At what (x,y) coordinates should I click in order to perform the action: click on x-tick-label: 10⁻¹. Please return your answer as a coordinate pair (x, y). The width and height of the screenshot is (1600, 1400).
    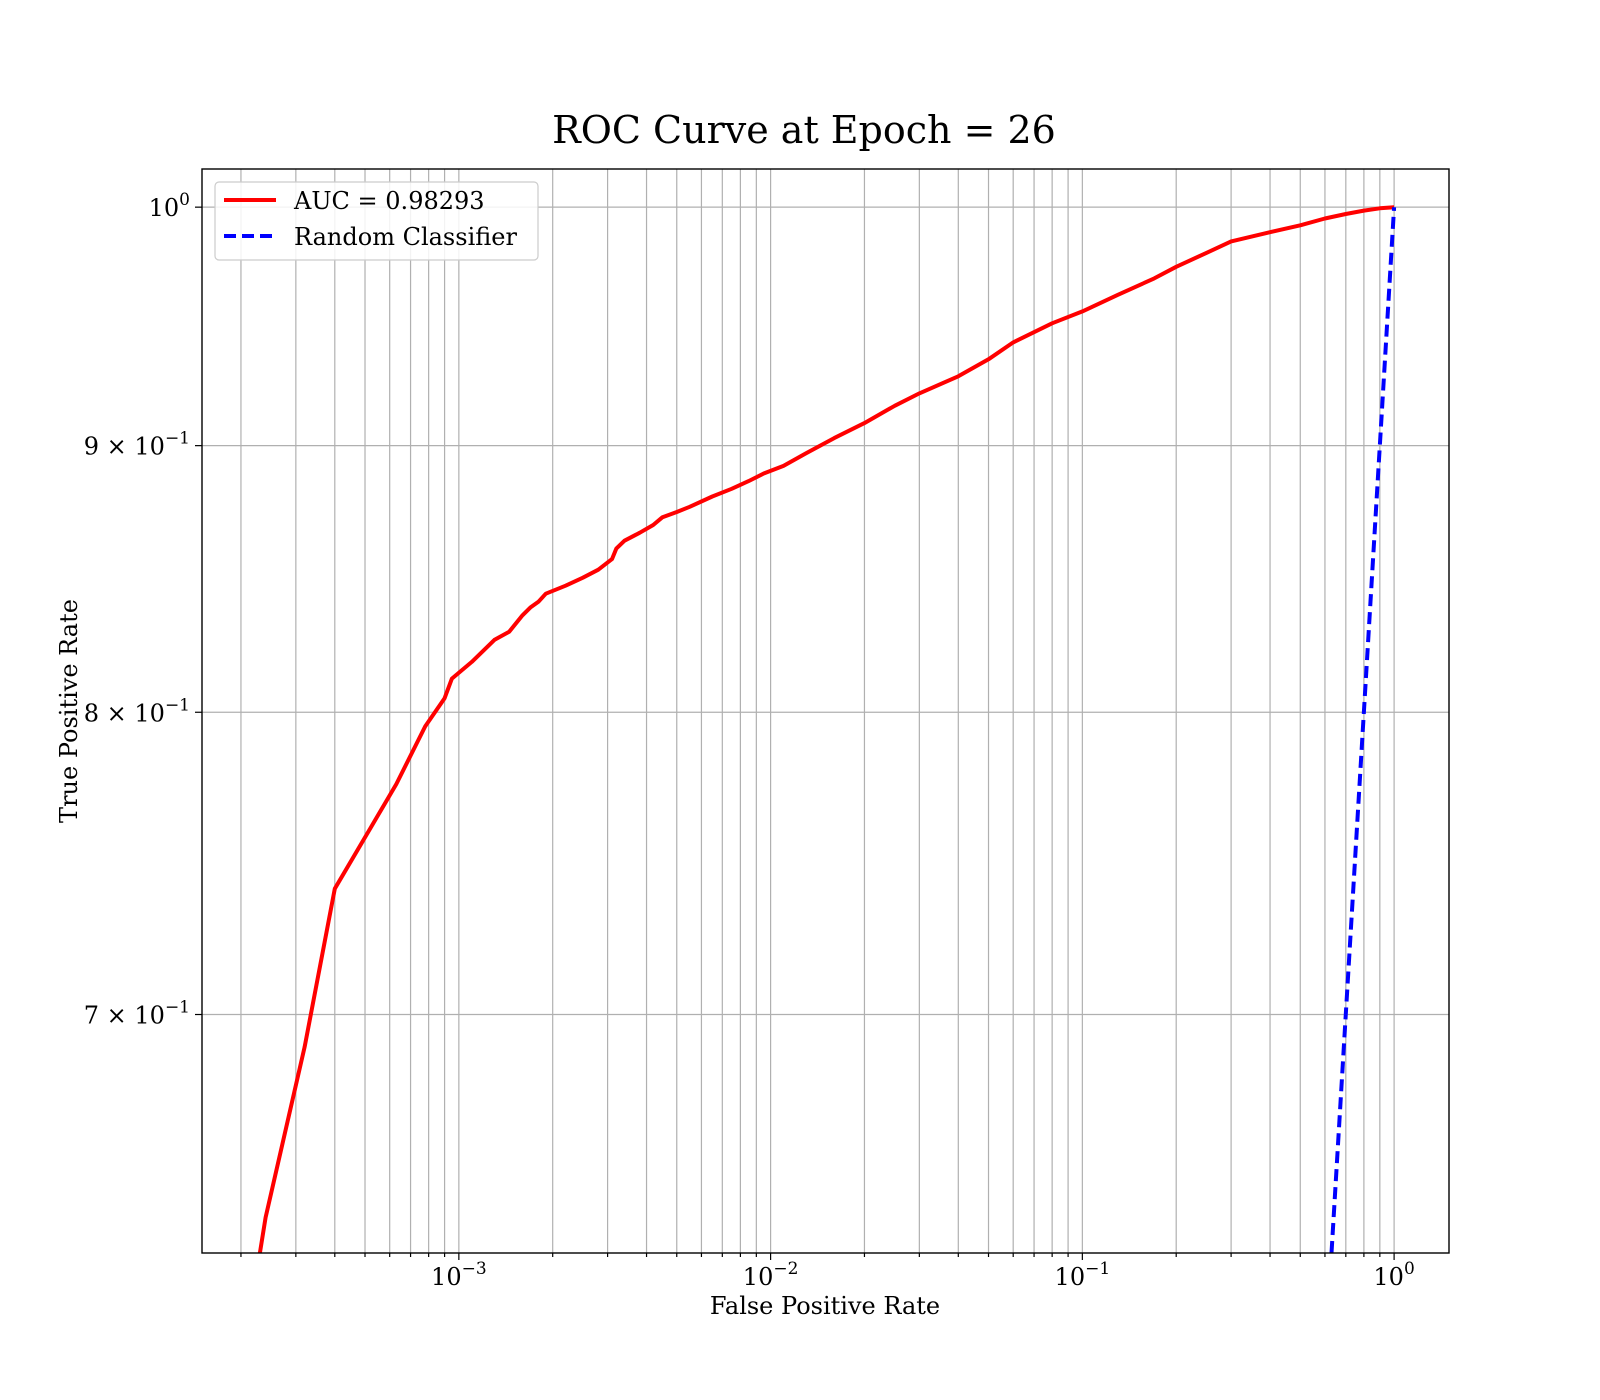
    Looking at the image, I should click on (1083, 1275).